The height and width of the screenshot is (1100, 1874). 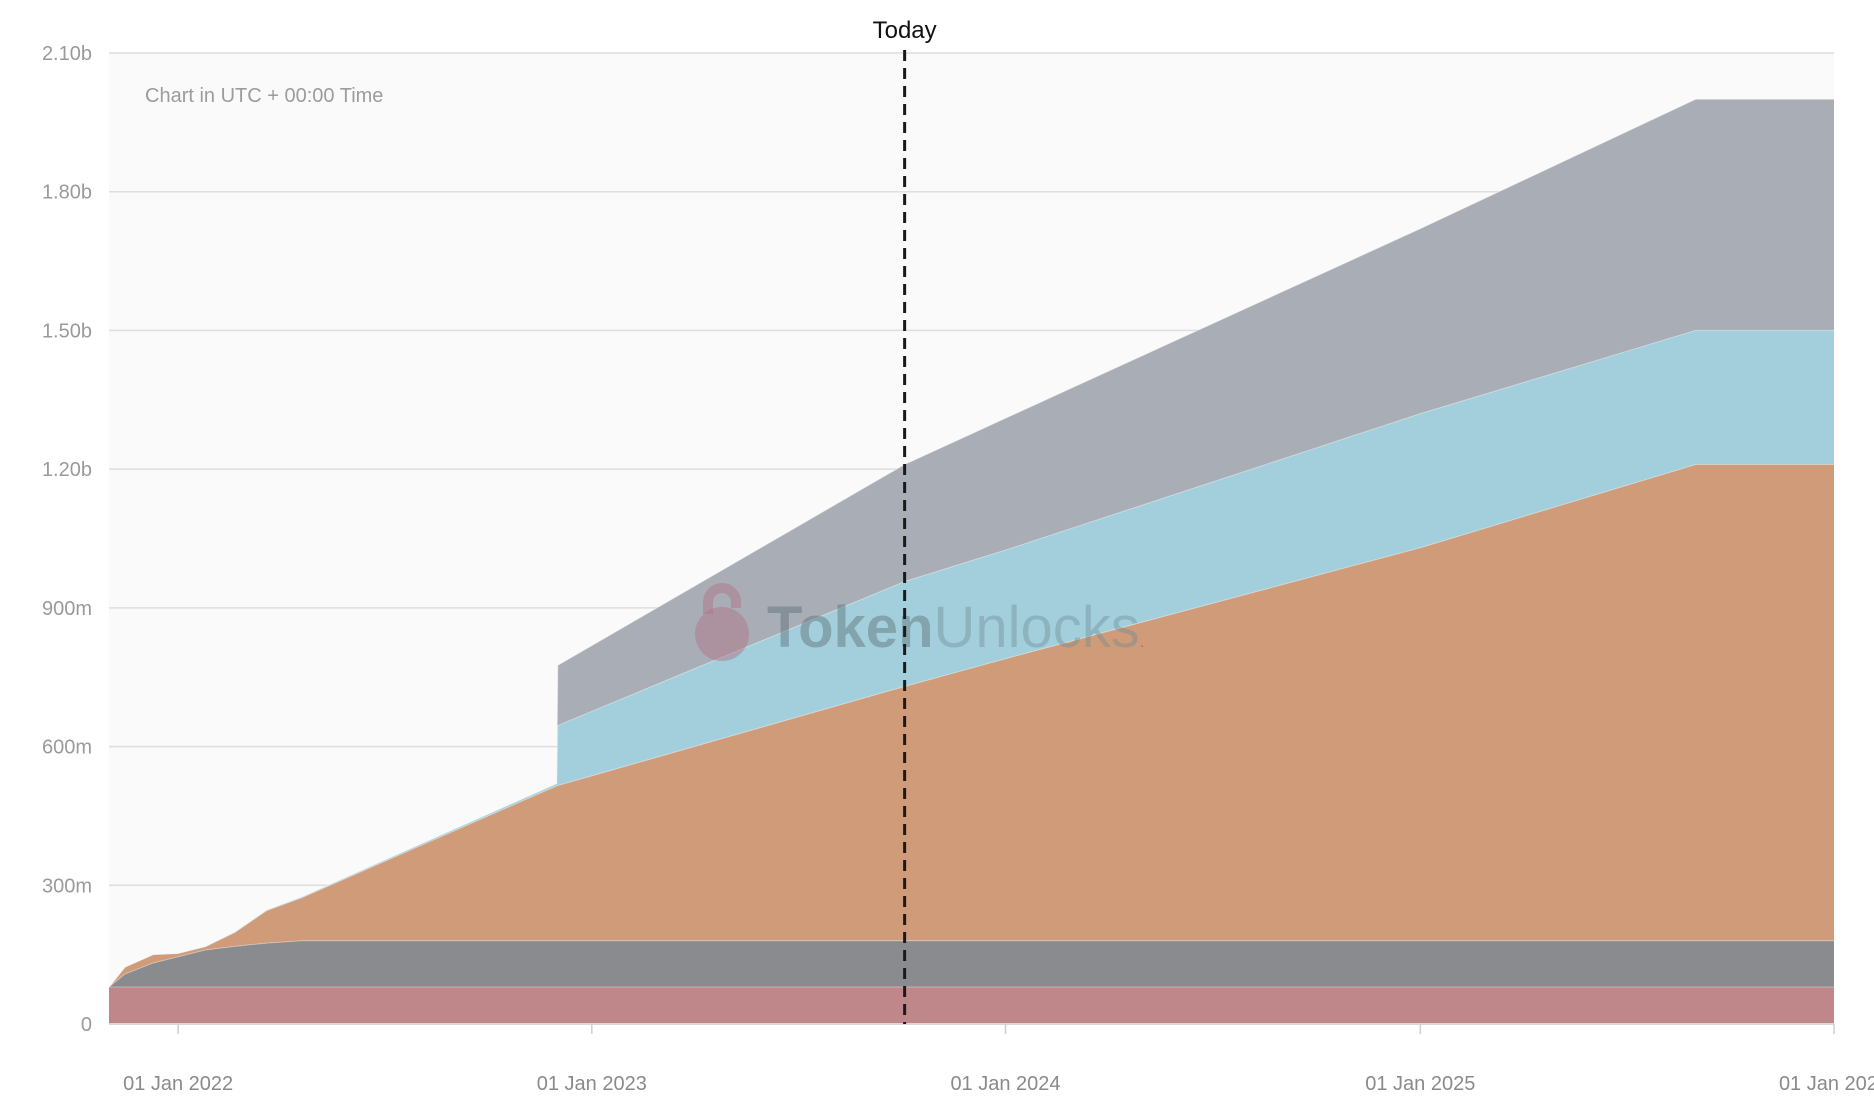 What do you see at coordinates (850, 627) in the screenshot?
I see `watermark-token: Token` at bounding box center [850, 627].